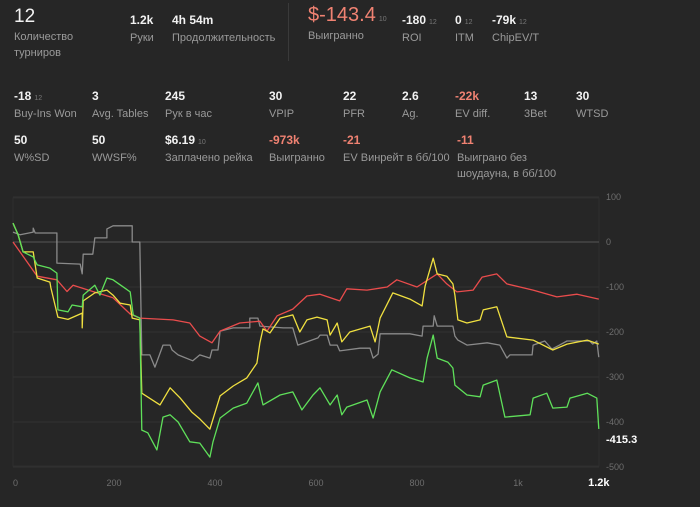  Describe the element at coordinates (410, 96) in the screenshot. I see `stat-value: 2.6` at that location.